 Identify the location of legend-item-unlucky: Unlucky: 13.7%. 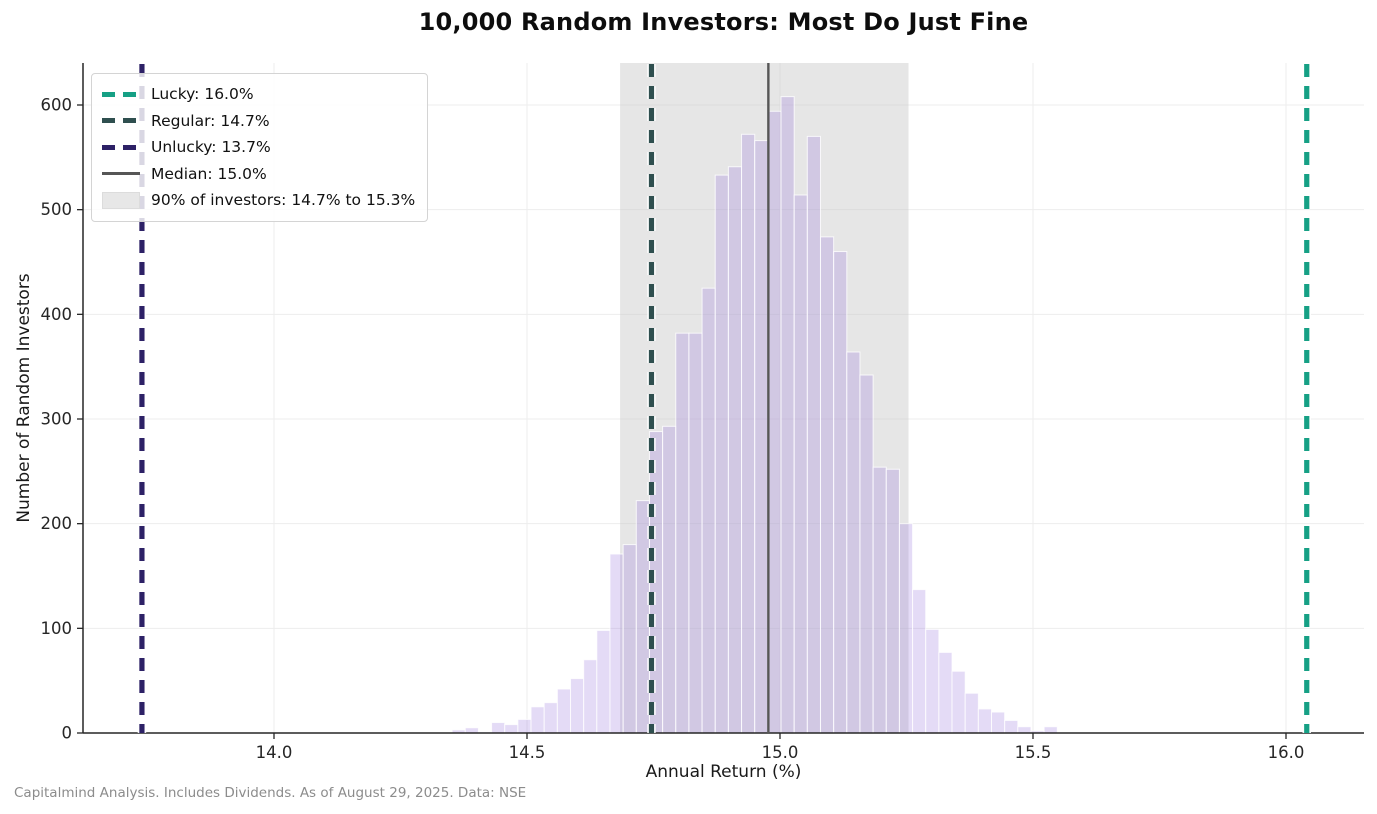
(258, 147).